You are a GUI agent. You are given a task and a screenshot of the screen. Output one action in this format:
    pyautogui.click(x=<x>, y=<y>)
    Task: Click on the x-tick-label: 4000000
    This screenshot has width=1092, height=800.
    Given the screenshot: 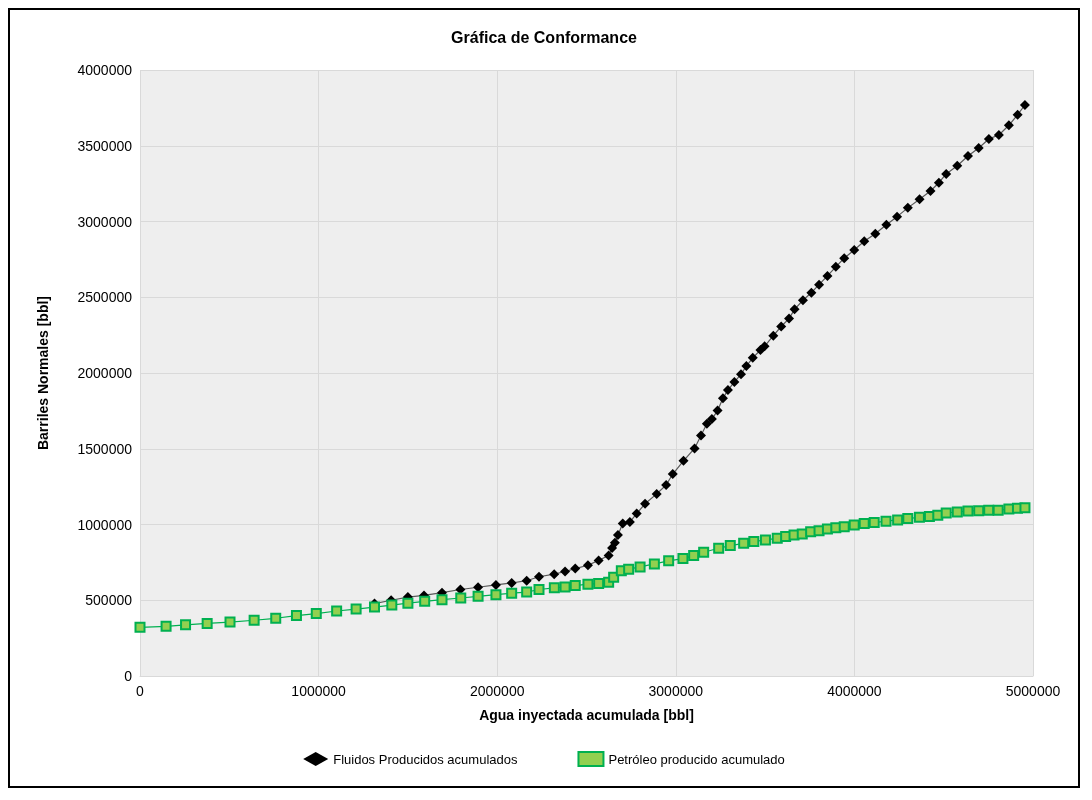 What is the action you would take?
    pyautogui.click(x=854, y=691)
    